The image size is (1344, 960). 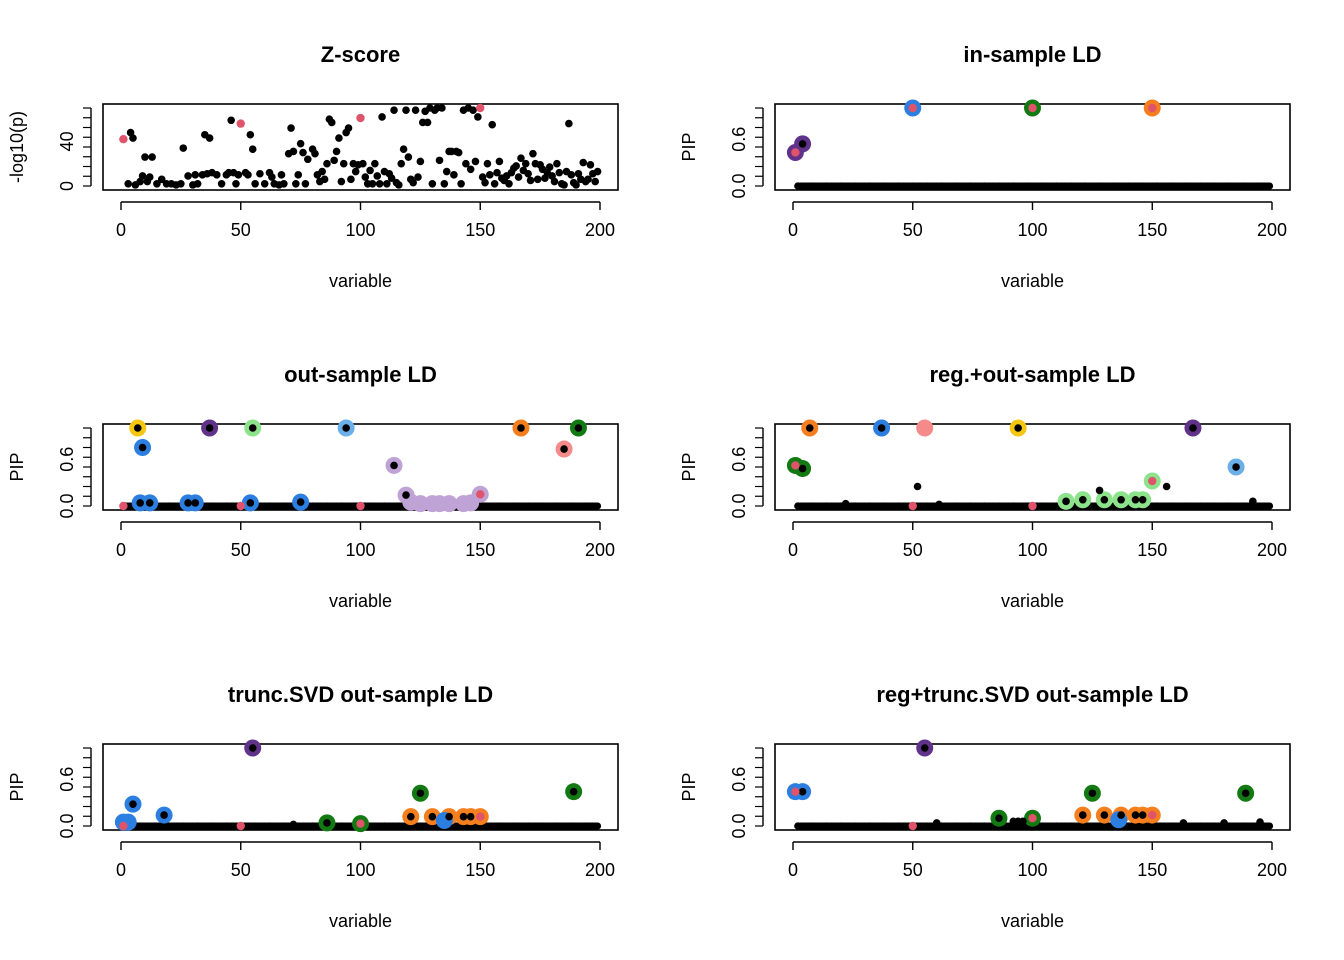 What do you see at coordinates (67, 825) in the screenshot?
I see `y-tick-label: 0.0` at bounding box center [67, 825].